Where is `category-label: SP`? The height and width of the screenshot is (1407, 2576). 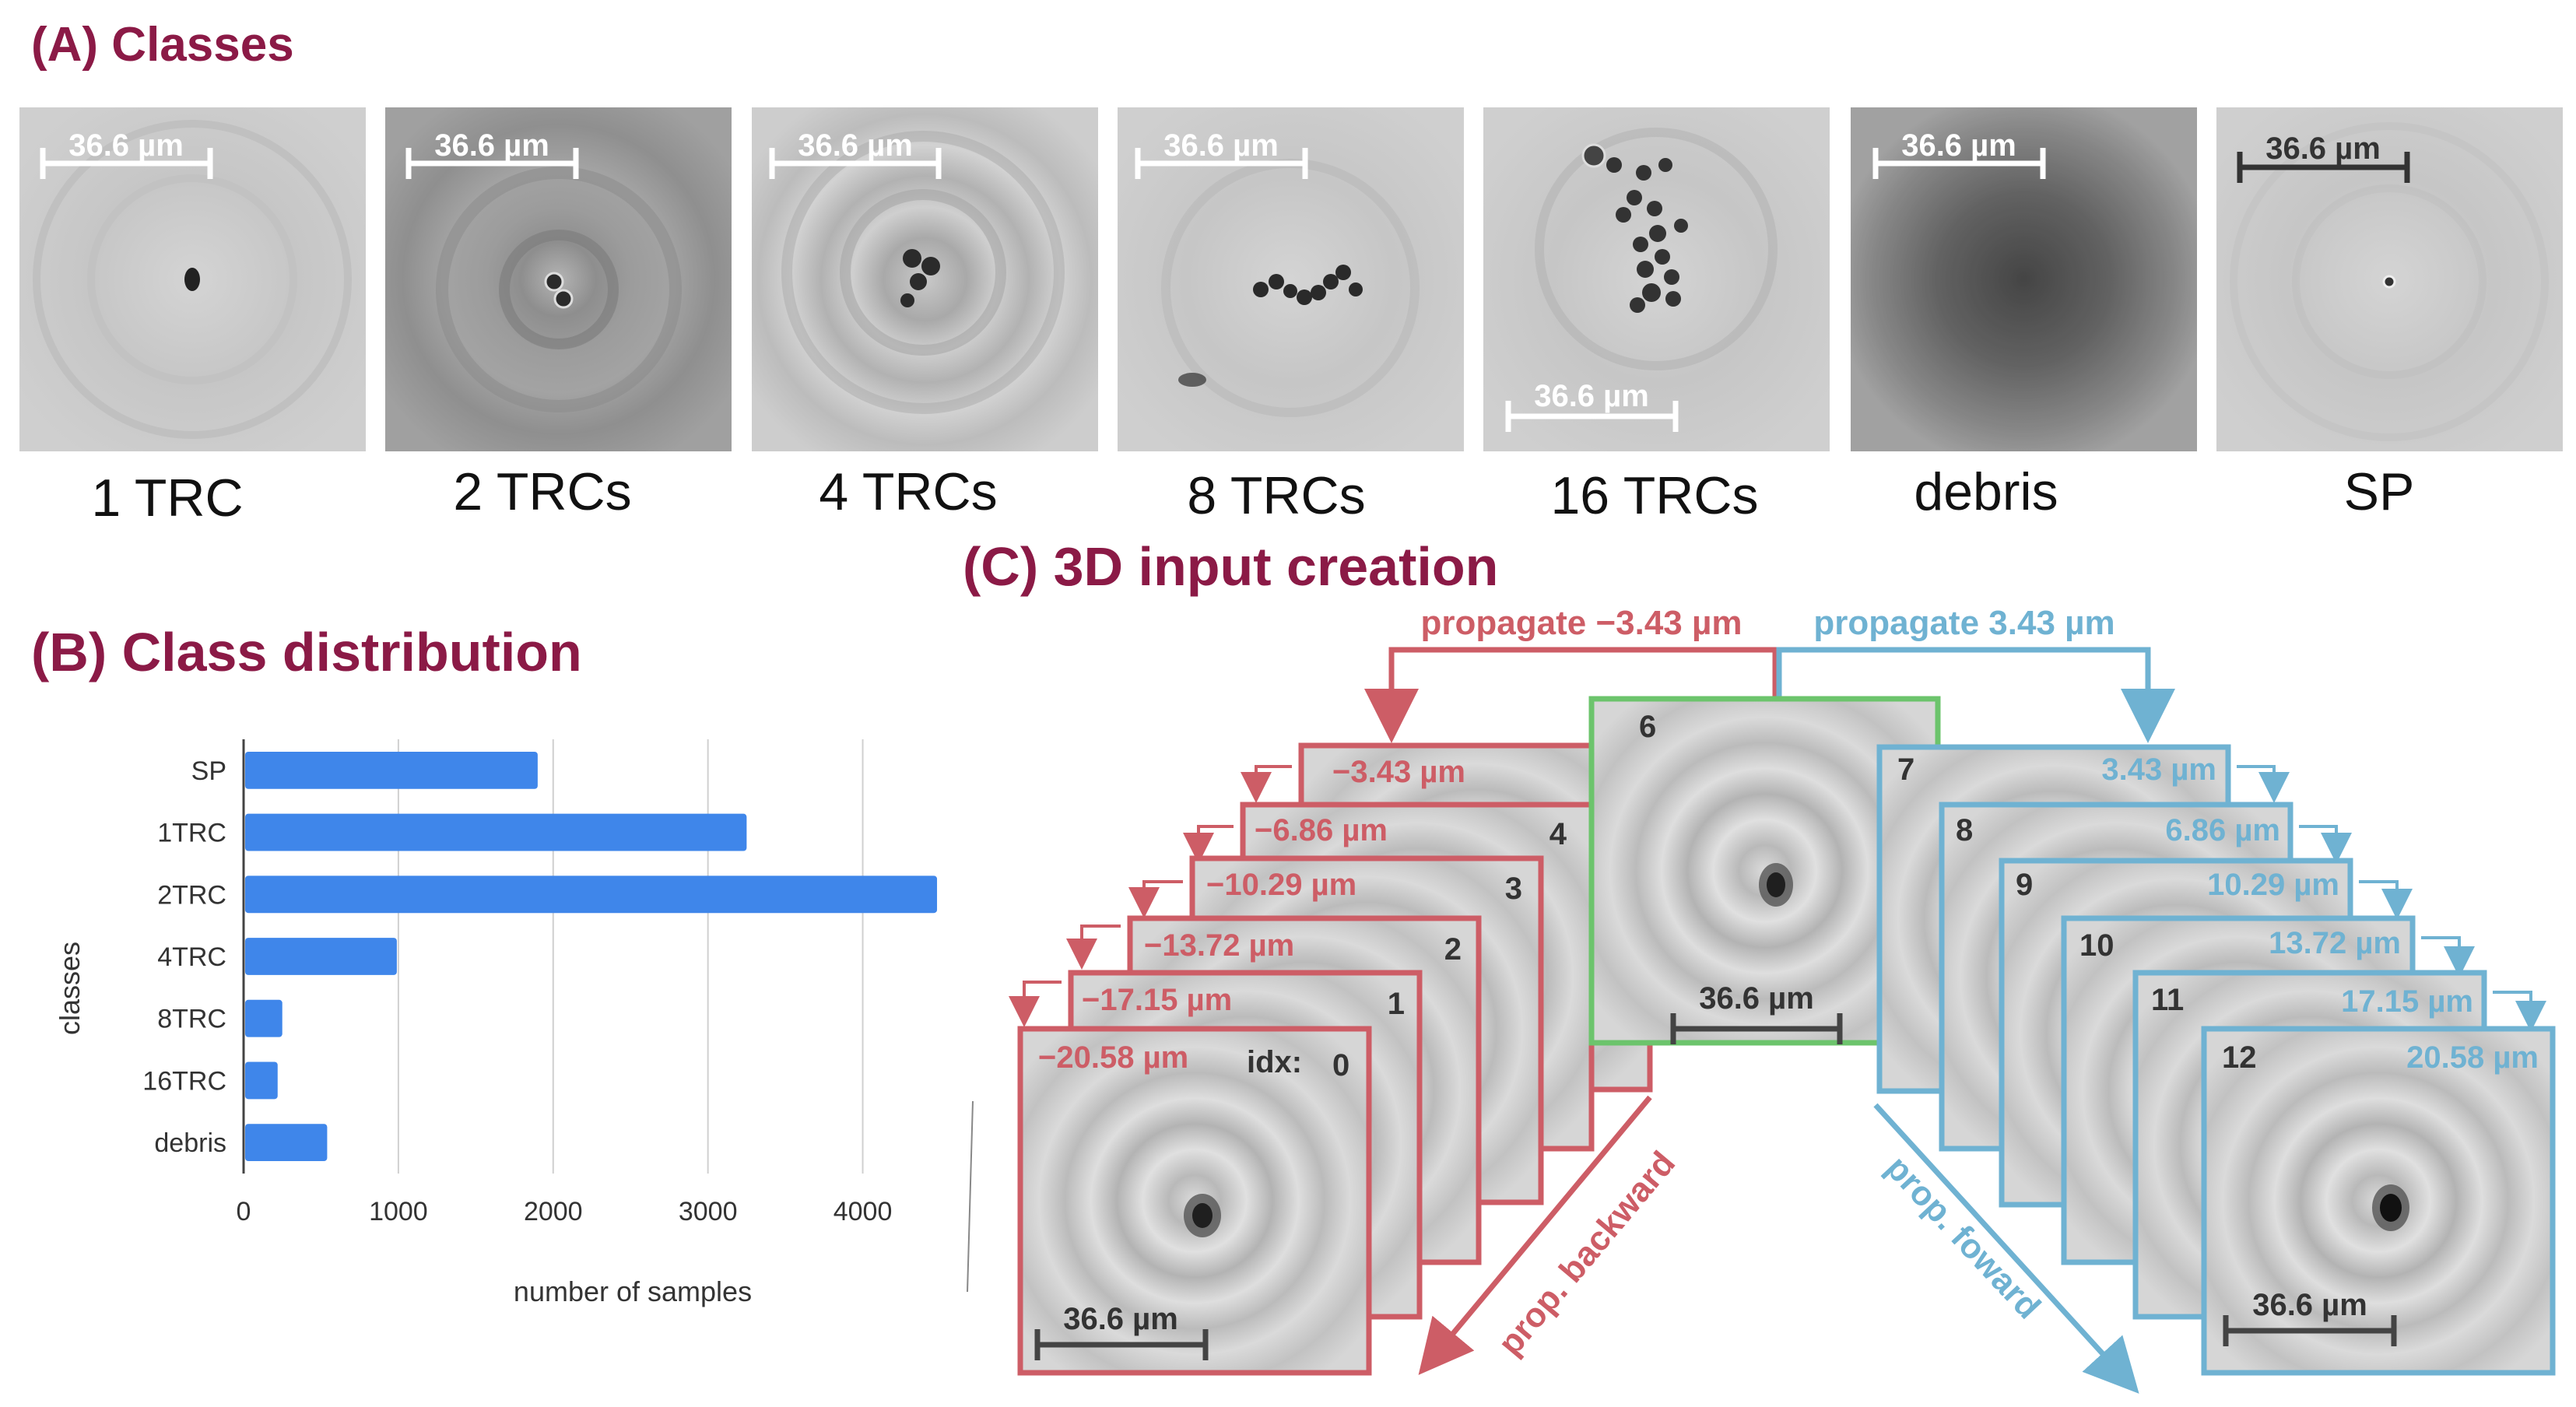 category-label: SP is located at coordinates (209, 771).